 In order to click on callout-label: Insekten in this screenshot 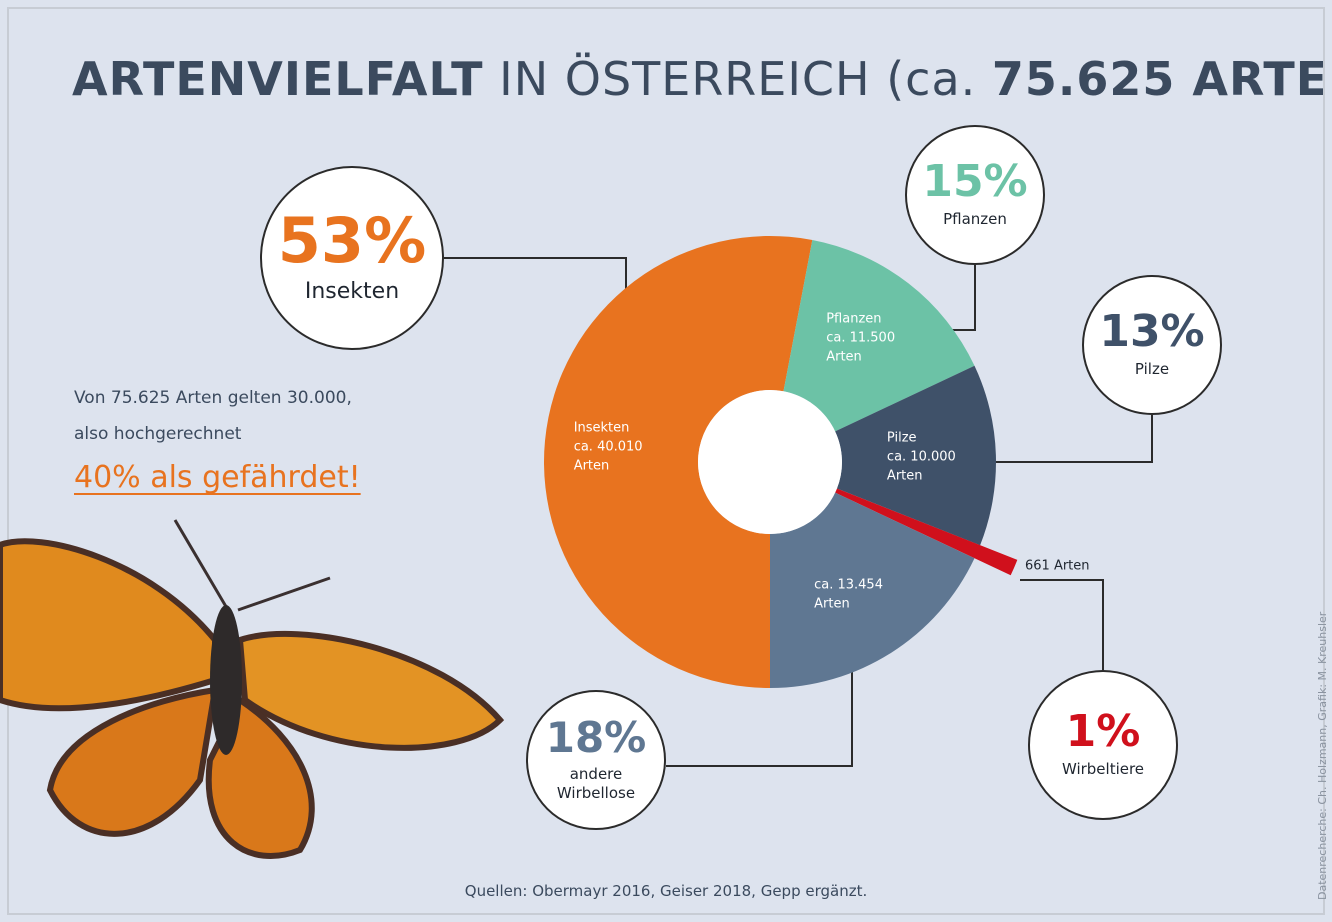, I will do `click(352, 291)`.